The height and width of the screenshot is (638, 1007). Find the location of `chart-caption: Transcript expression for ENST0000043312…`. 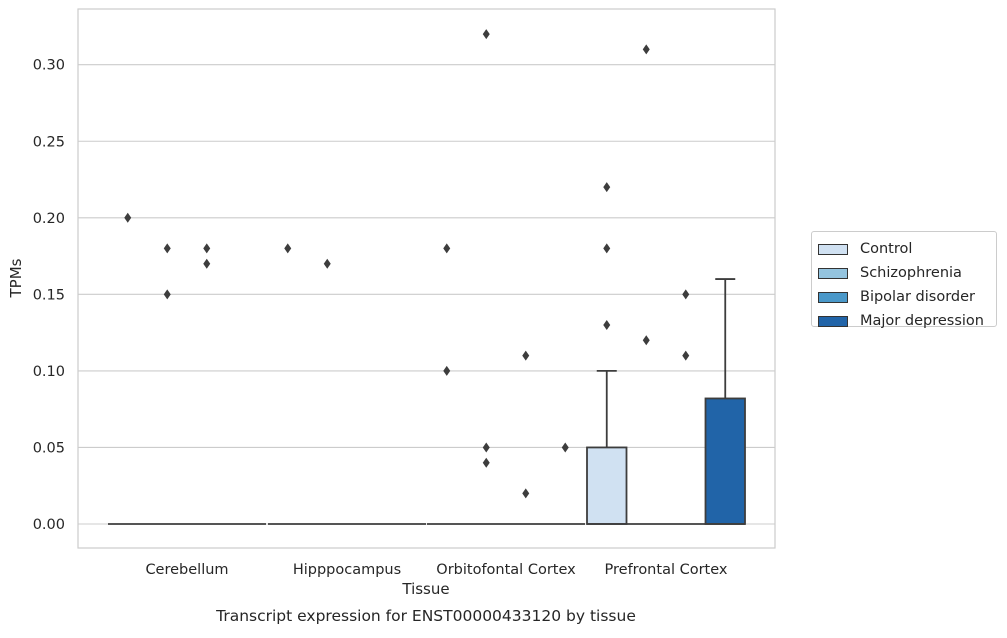

chart-caption: Transcript expression for ENST0000043312… is located at coordinates (425, 616).